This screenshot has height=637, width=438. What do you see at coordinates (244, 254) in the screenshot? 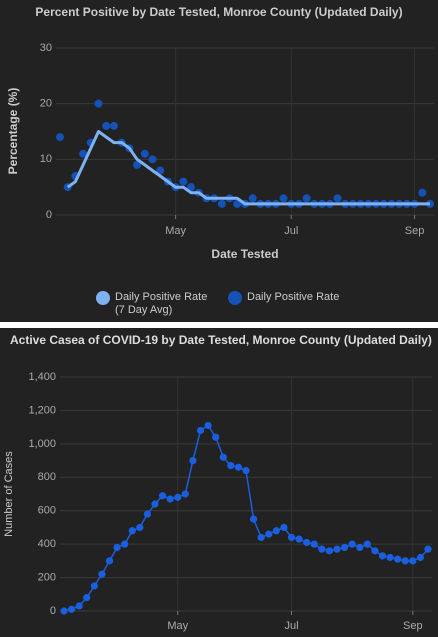
I see `x-axis-label: Date Tested` at bounding box center [244, 254].